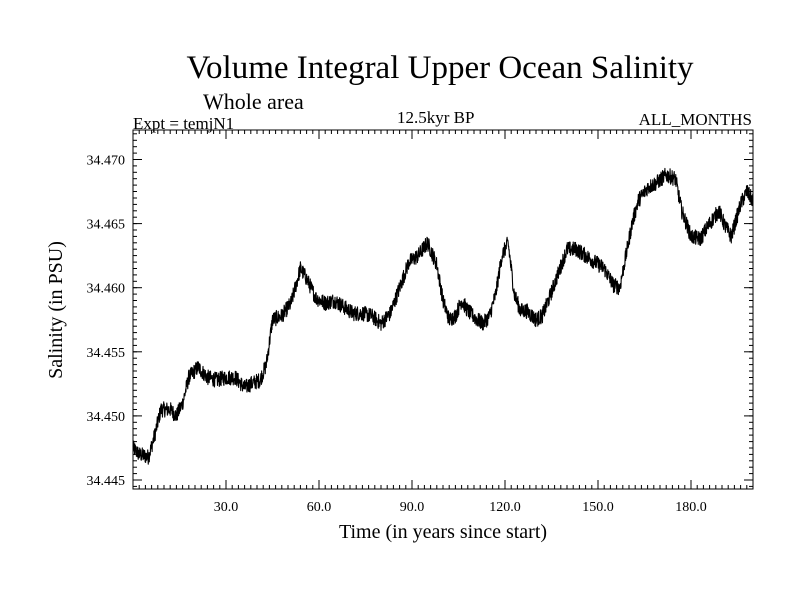 The image size is (800, 600). I want to click on y-tick-label: 34.450, so click(106, 417).